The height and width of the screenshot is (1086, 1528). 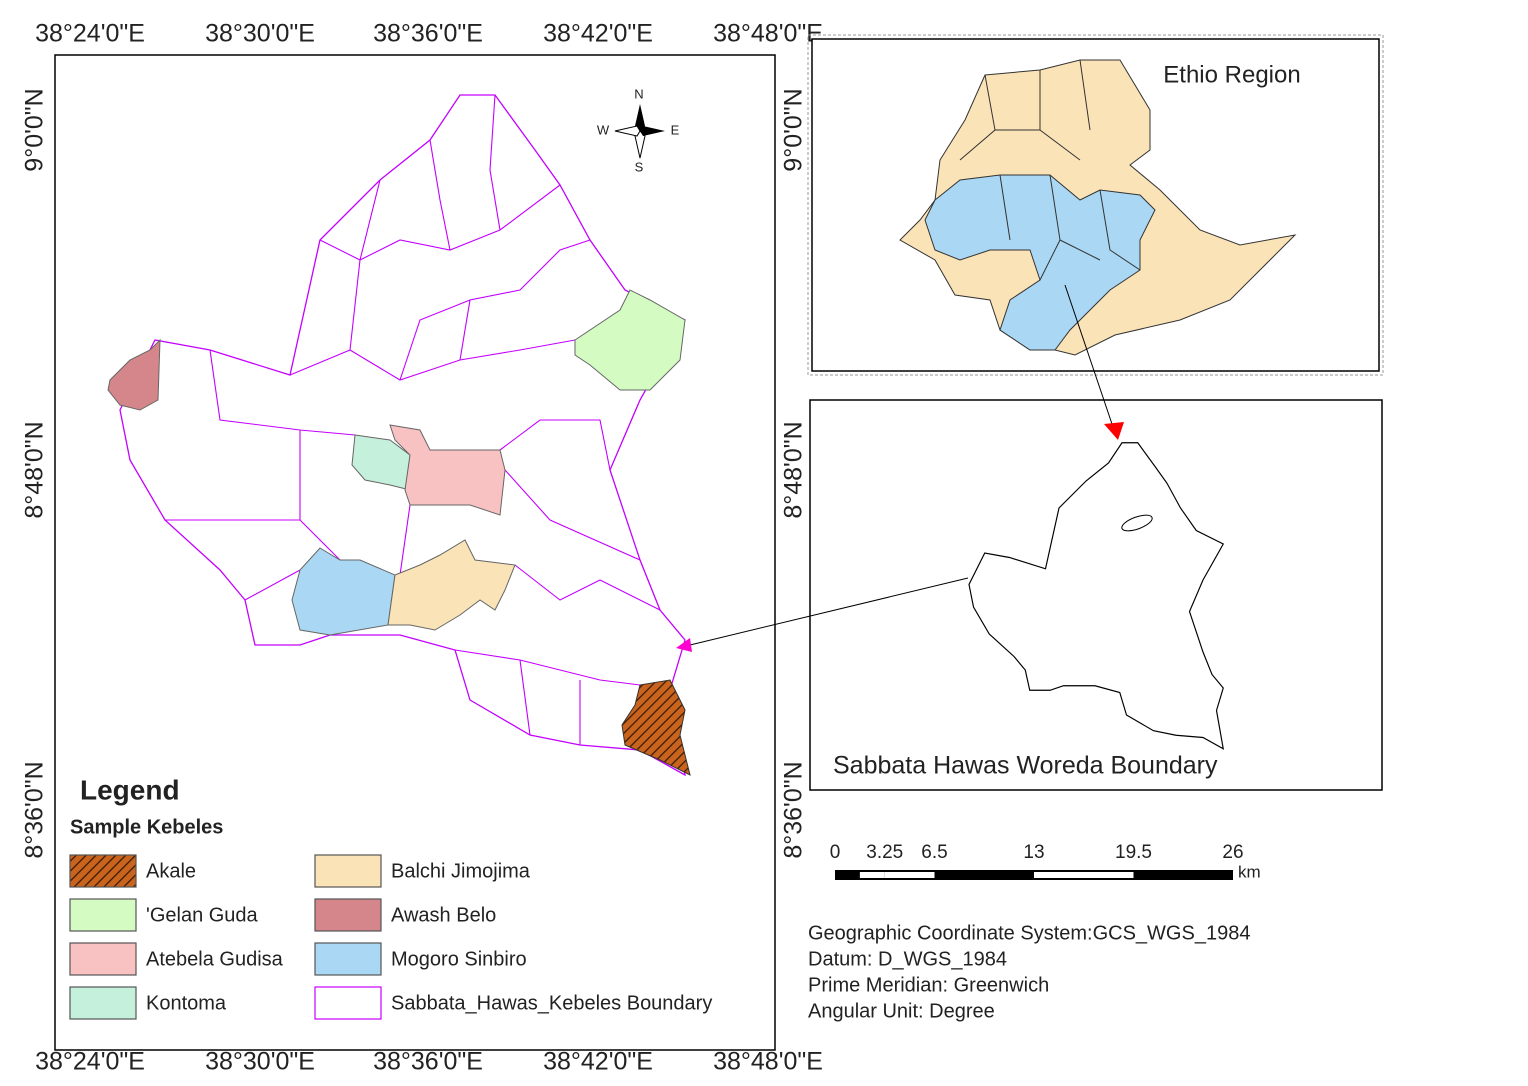 What do you see at coordinates (1033, 852) in the screenshot?
I see `scale-tick-label: 13` at bounding box center [1033, 852].